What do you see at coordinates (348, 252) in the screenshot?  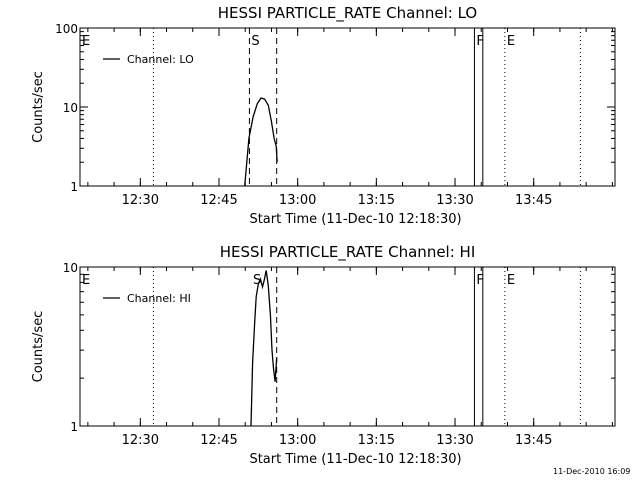 I see `chart-title: HESSI PARTICLE_RATE Channel: HI` at bounding box center [348, 252].